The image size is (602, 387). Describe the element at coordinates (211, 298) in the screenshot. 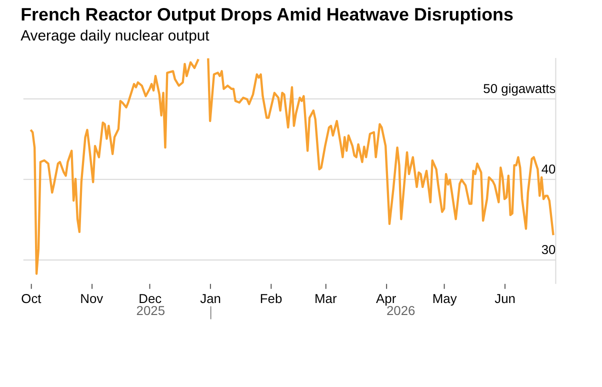

I see `x-tick-label: Jan` at that location.